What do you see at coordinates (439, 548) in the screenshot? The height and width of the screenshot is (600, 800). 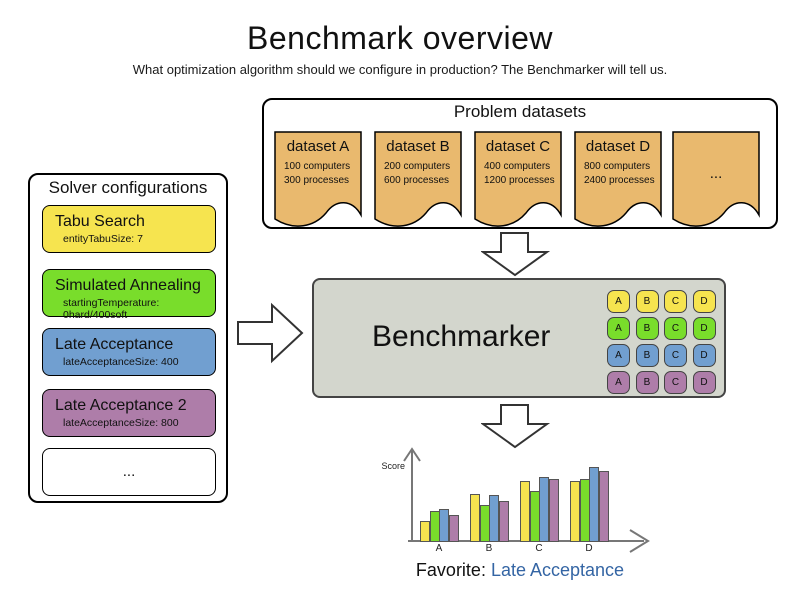 I see `chart-category-label: A` at bounding box center [439, 548].